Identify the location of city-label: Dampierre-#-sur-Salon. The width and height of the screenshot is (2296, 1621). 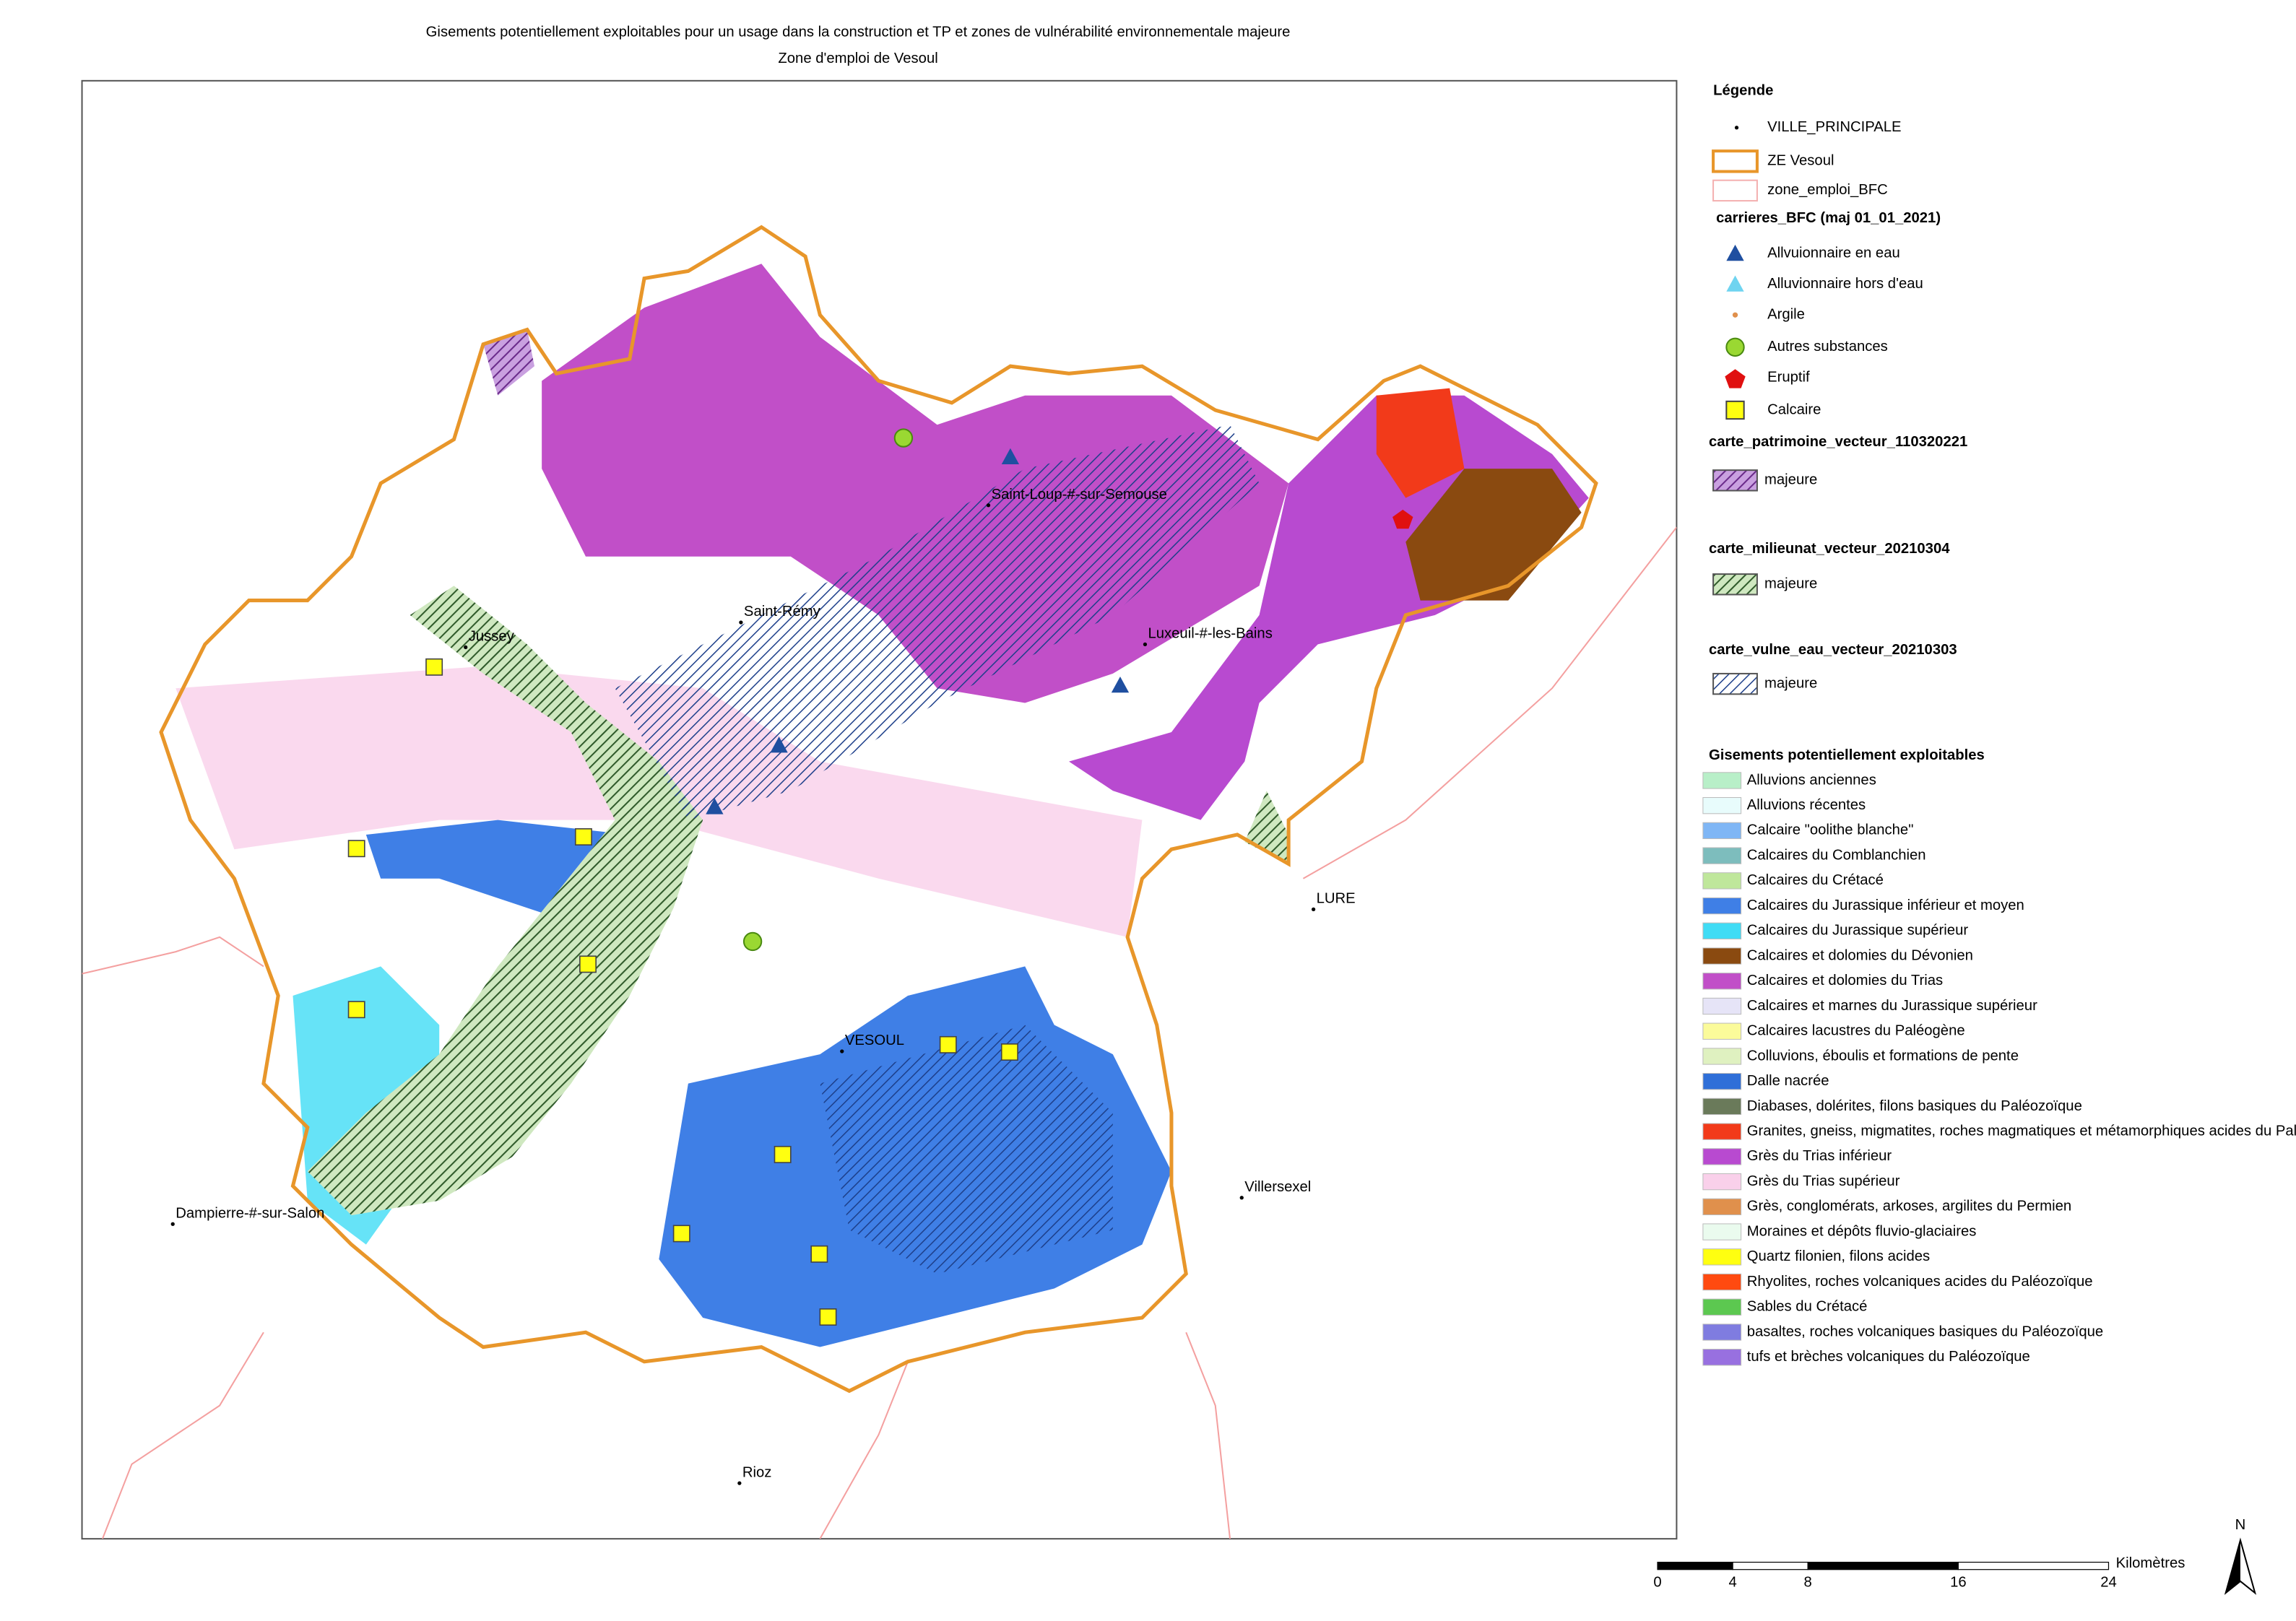
(250, 1213).